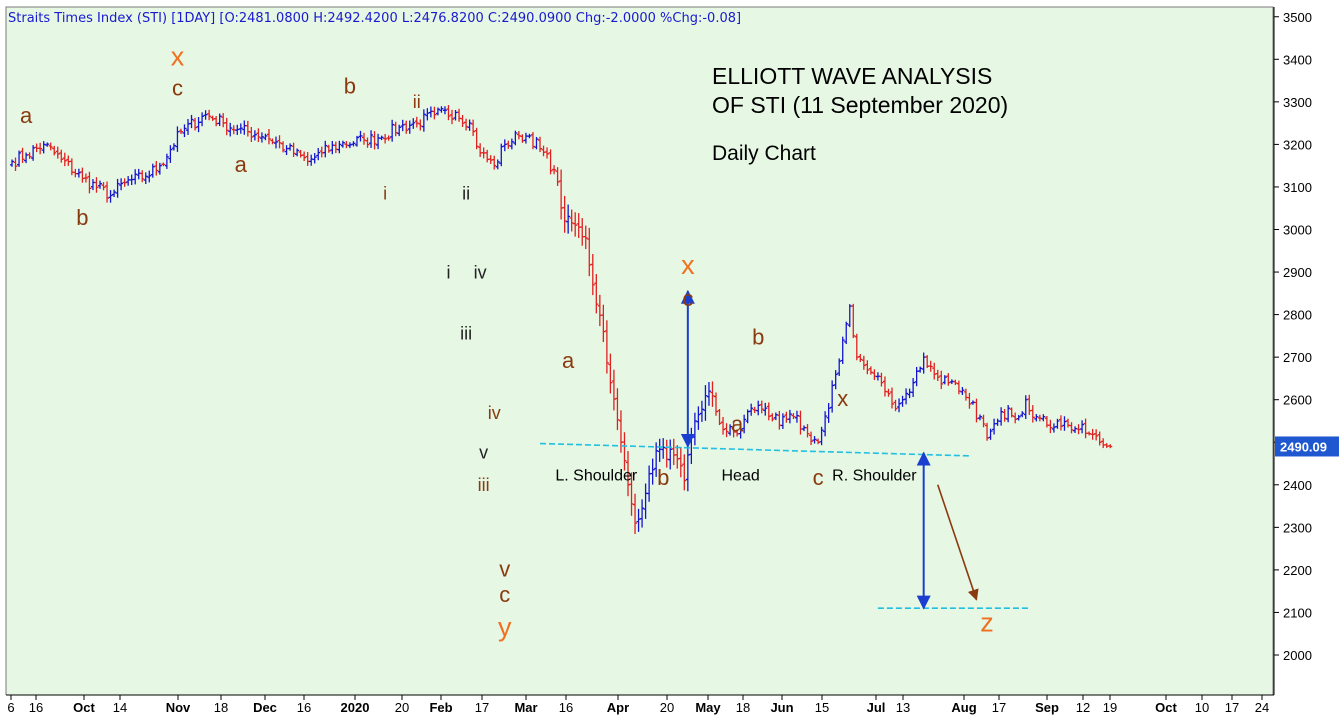  I want to click on wave-label: b, so click(758, 336).